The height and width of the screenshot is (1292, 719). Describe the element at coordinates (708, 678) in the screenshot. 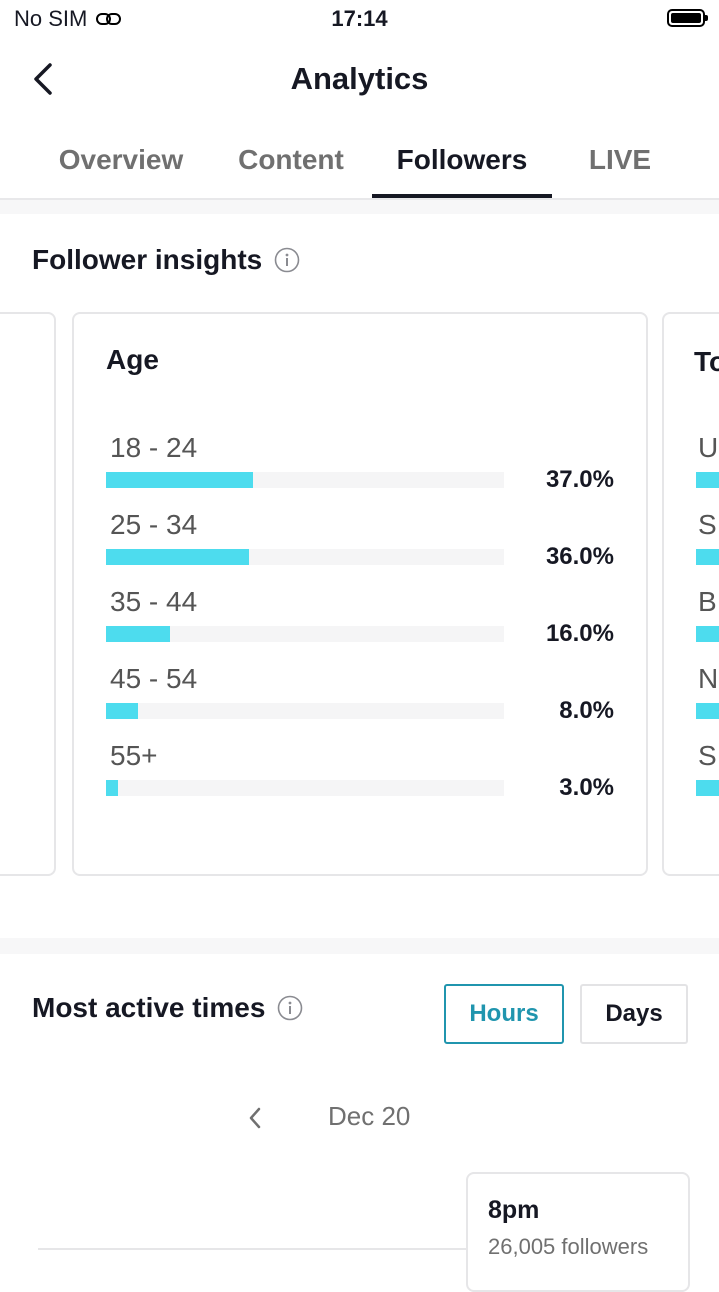

I see `next-card-row-label: N` at that location.